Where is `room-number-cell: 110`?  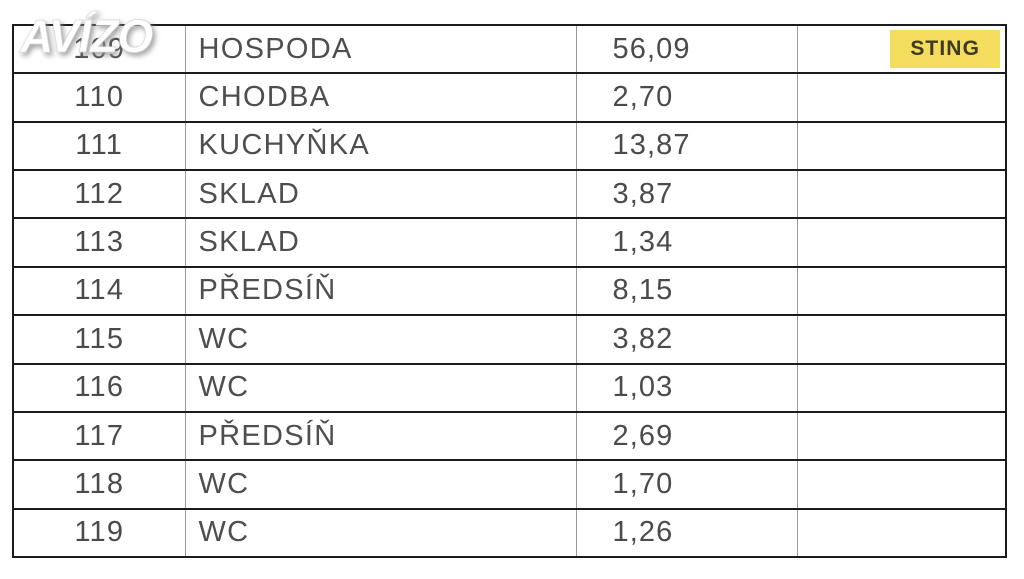
room-number-cell: 110 is located at coordinates (99, 97).